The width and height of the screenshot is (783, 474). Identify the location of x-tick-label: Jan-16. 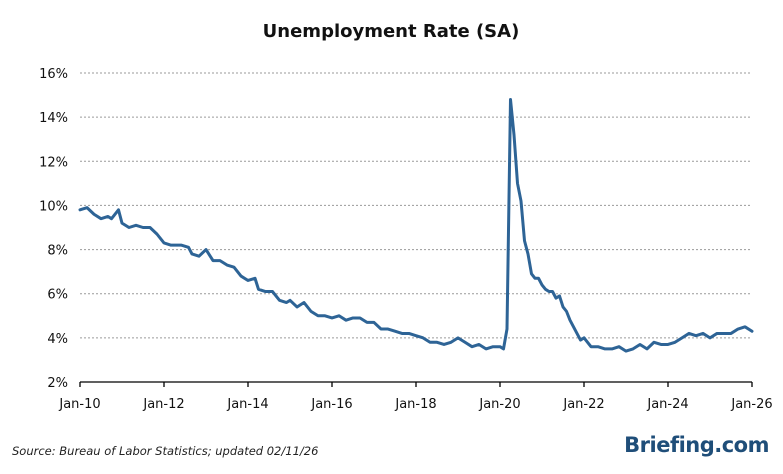
(331, 404).